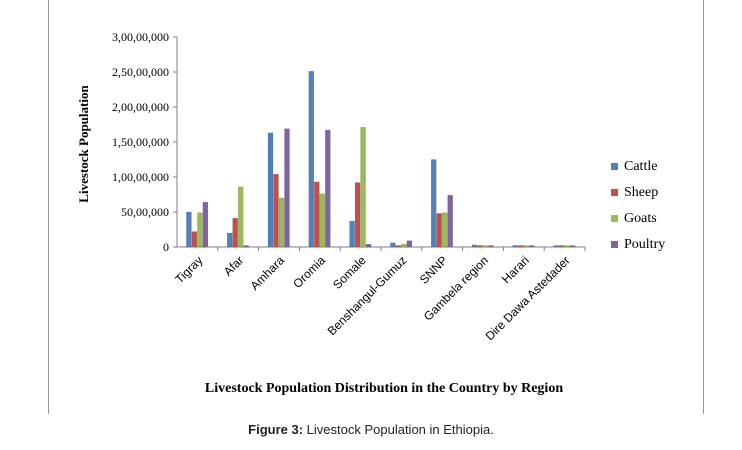 Image resolution: width=742 pixels, height=450 pixels. I want to click on y-tick-label: 1,00,00,000, so click(140, 177).